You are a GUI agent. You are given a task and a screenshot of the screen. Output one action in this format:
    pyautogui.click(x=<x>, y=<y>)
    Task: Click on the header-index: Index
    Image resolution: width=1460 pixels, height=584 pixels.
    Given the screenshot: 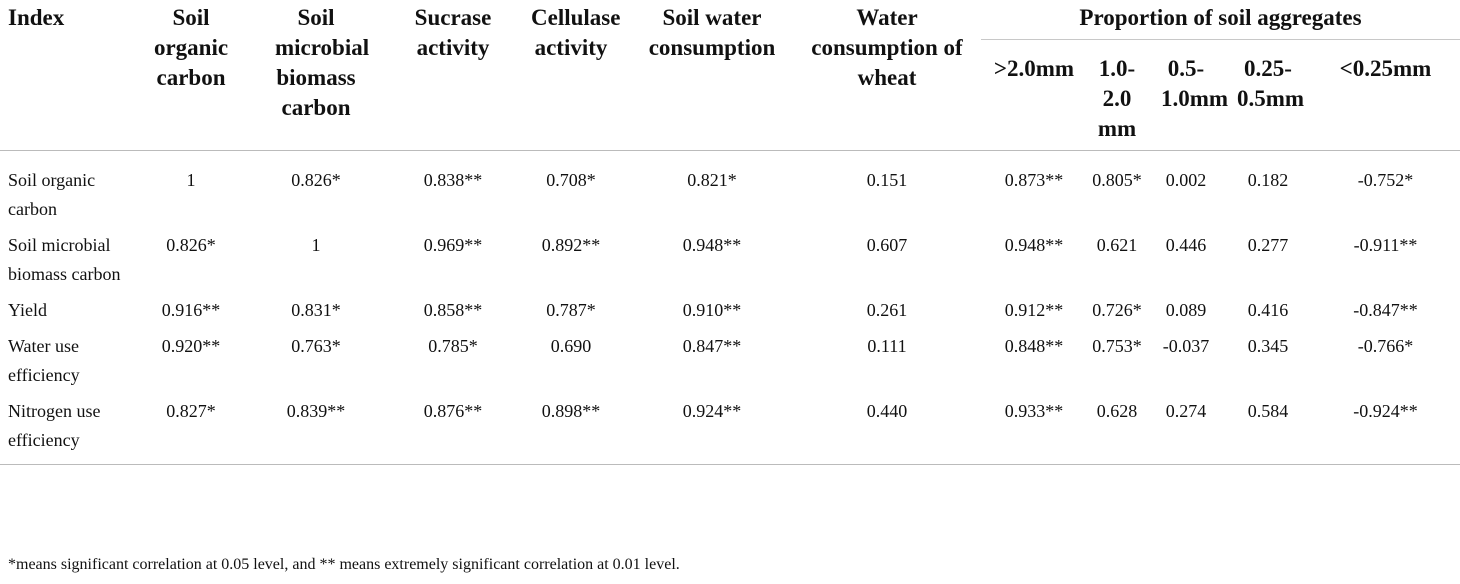 What is the action you would take?
    pyautogui.click(x=72, y=75)
    